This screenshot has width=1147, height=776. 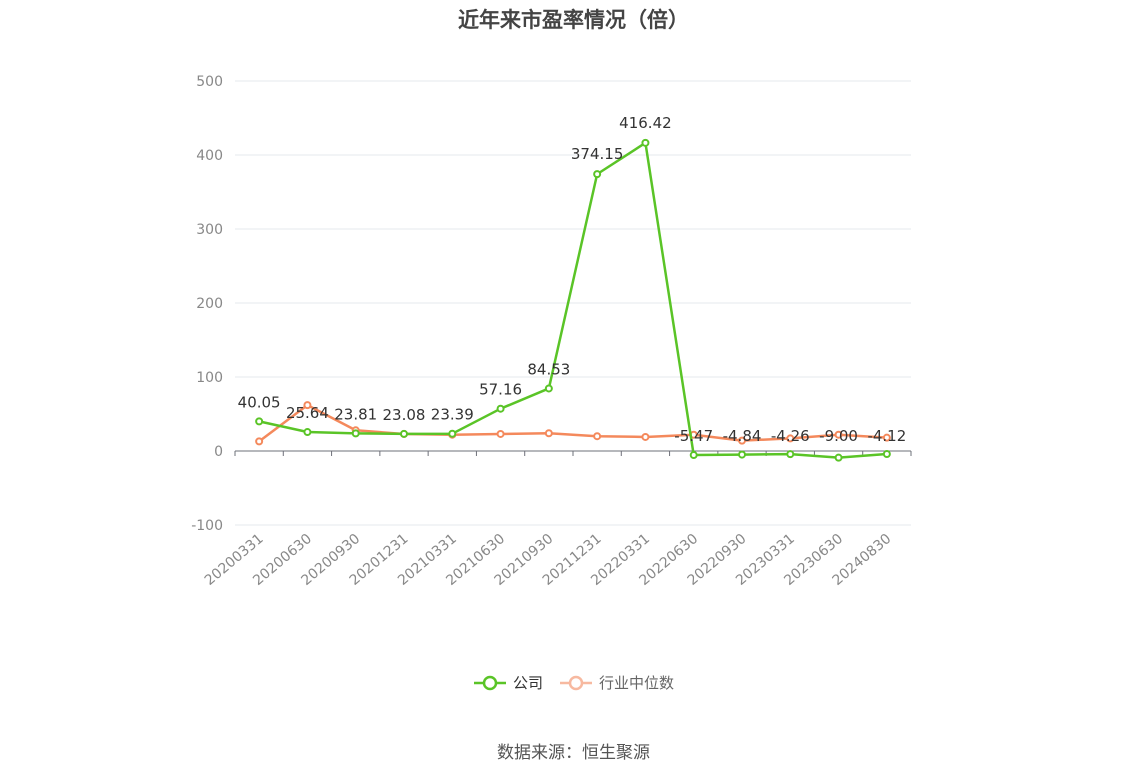 What do you see at coordinates (218, 452) in the screenshot?
I see `y-tick-label: 0` at bounding box center [218, 452].